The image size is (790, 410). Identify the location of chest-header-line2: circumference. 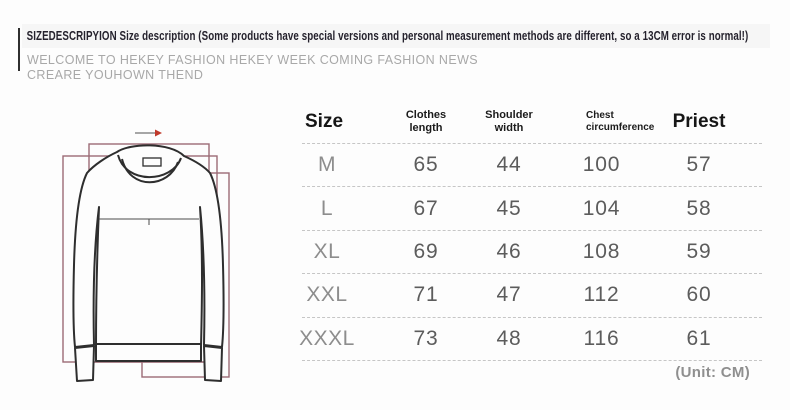
(620, 127).